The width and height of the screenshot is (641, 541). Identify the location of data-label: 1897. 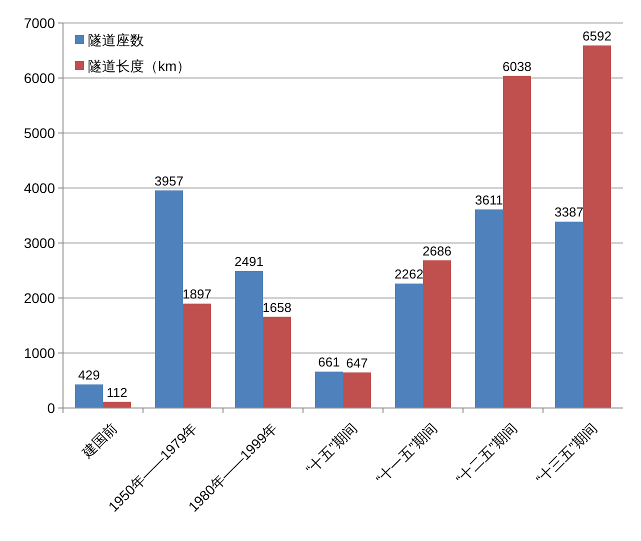
(197, 294).